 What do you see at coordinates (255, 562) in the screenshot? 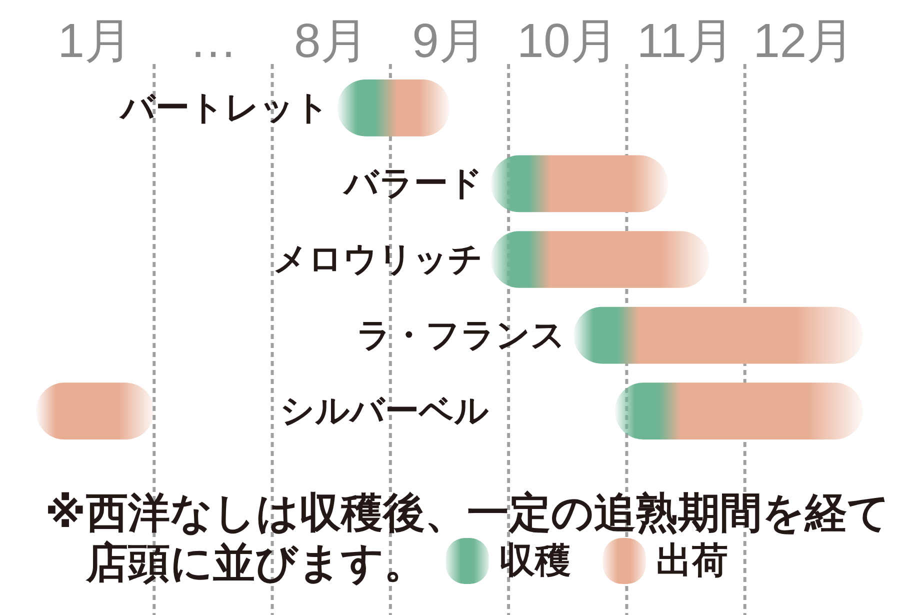
I see `text: 店頭に並びます。` at bounding box center [255, 562].